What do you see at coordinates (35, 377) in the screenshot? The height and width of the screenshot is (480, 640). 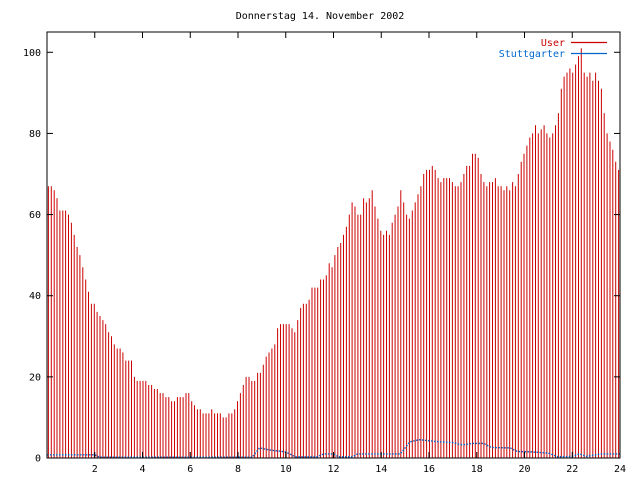 I see `y-tick-label: 20` at bounding box center [35, 377].